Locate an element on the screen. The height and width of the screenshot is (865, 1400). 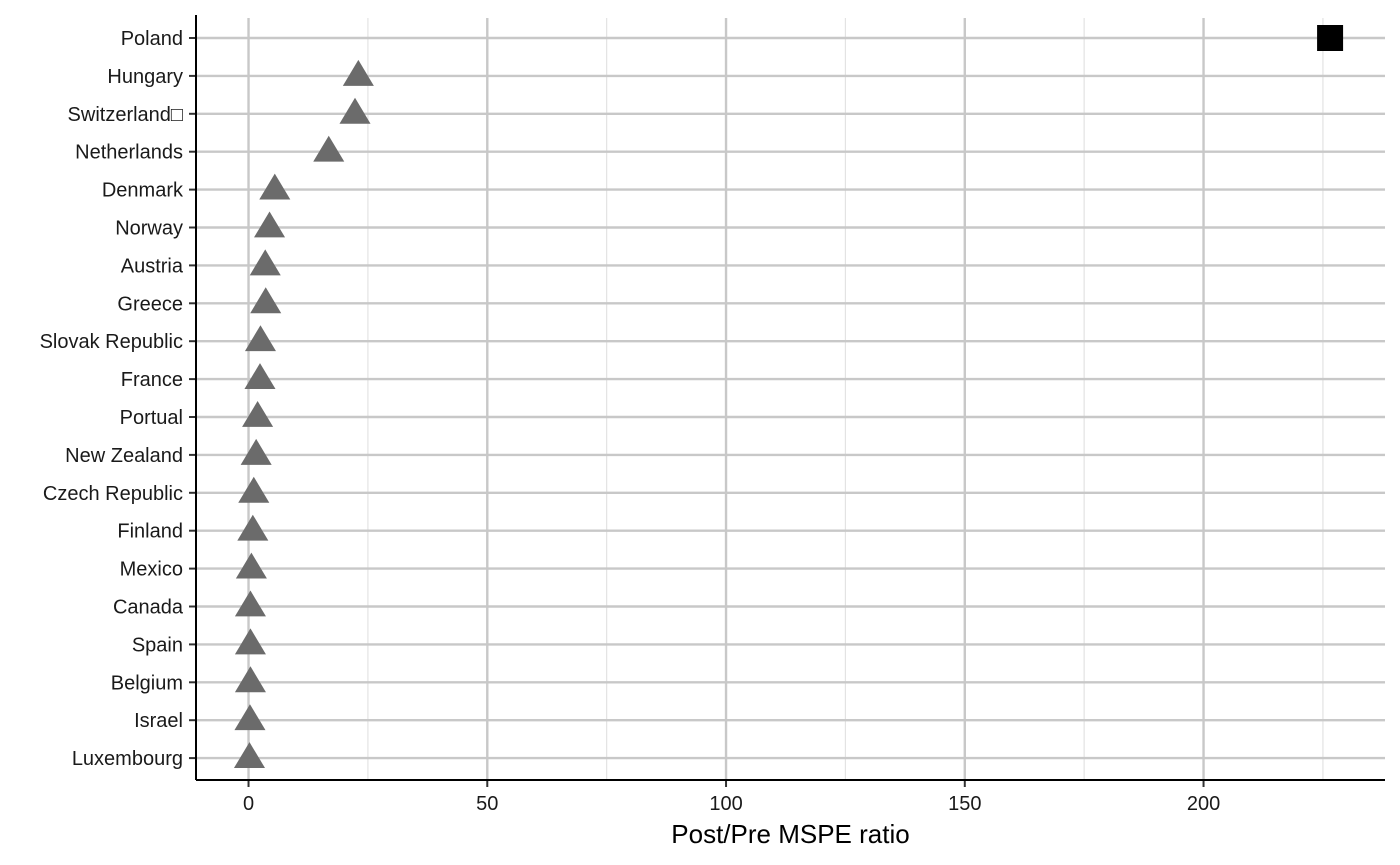
x-axis-title: Post/Pre MSPE ratio is located at coordinates (790, 834).